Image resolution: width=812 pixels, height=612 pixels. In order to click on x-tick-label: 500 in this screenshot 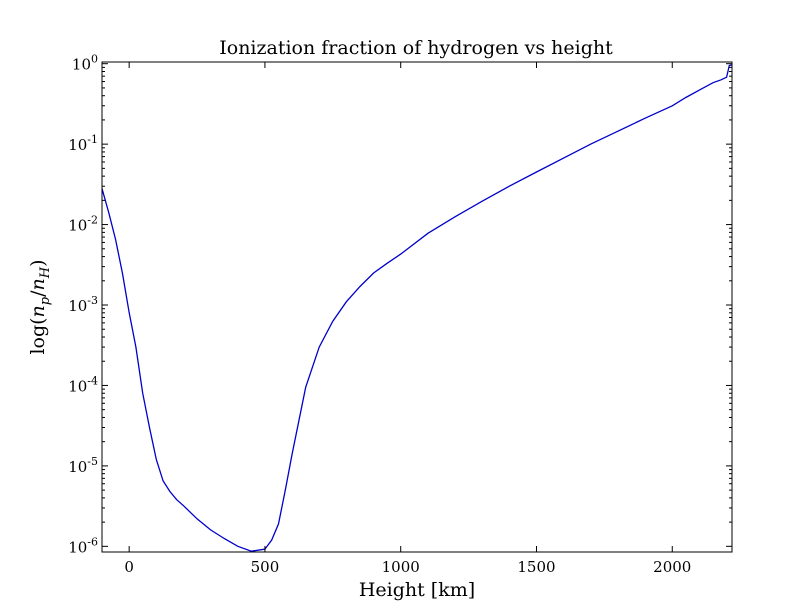, I will do `click(265, 567)`.